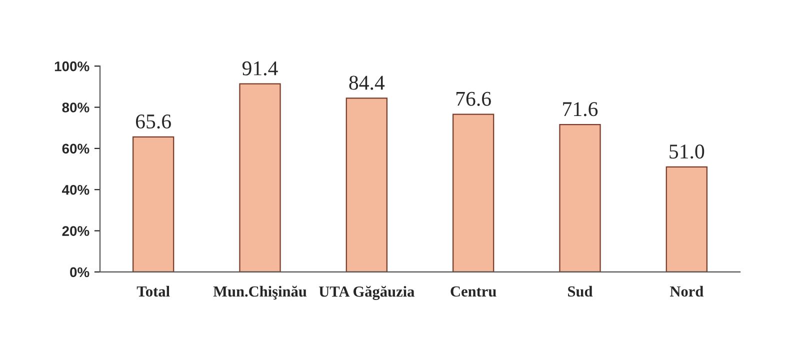 Image resolution: width=800 pixels, height=346 pixels. What do you see at coordinates (153, 121) in the screenshot?
I see `data-label: 65.6` at bounding box center [153, 121].